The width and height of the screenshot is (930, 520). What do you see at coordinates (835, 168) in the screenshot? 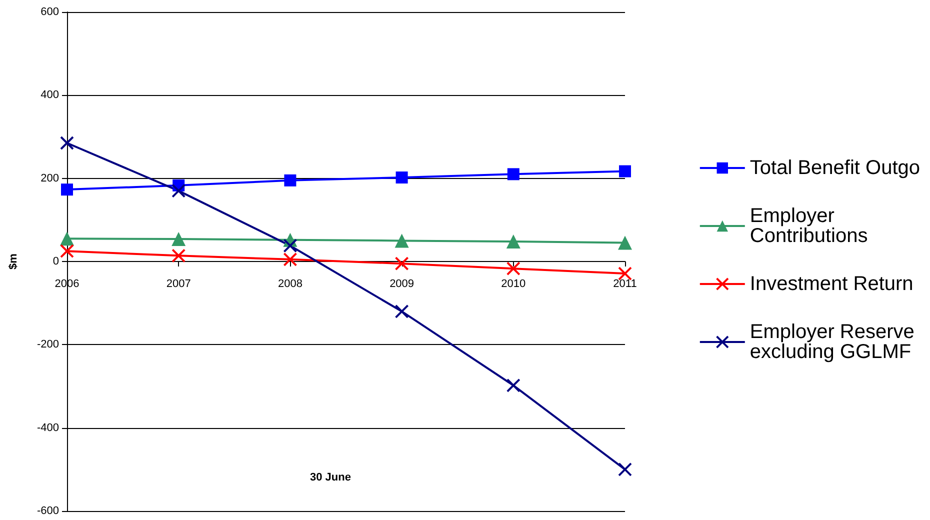
I see `legend-label: Total Benefit Outgo` at bounding box center [835, 168].